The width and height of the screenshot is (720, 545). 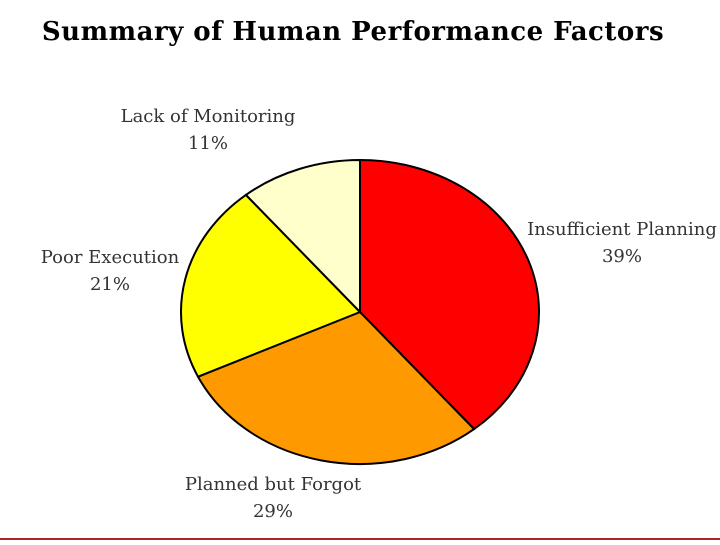 What do you see at coordinates (449, 294) in the screenshot?
I see `pie-slice-insufficient-planning` at bounding box center [449, 294].